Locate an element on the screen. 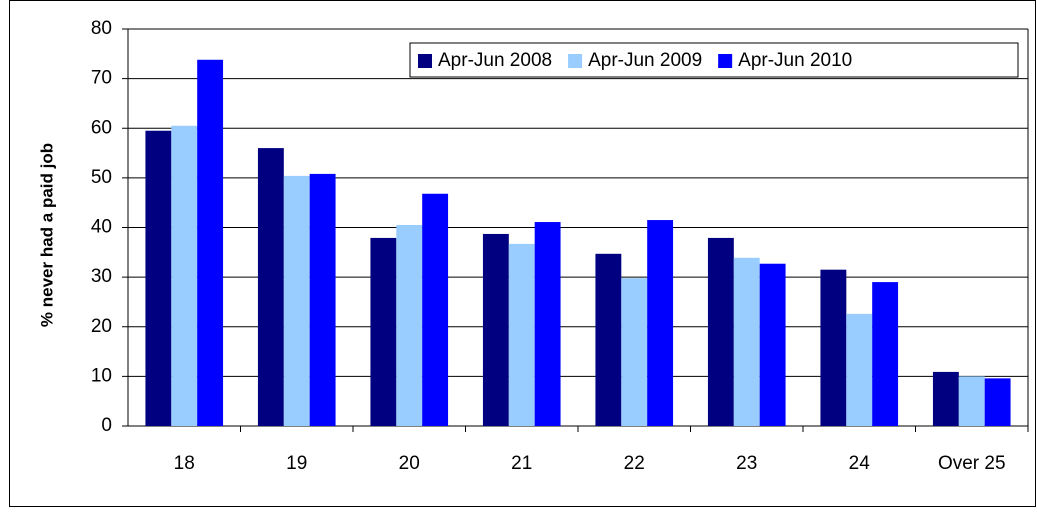  y-tick-label: 30 is located at coordinates (101, 276).